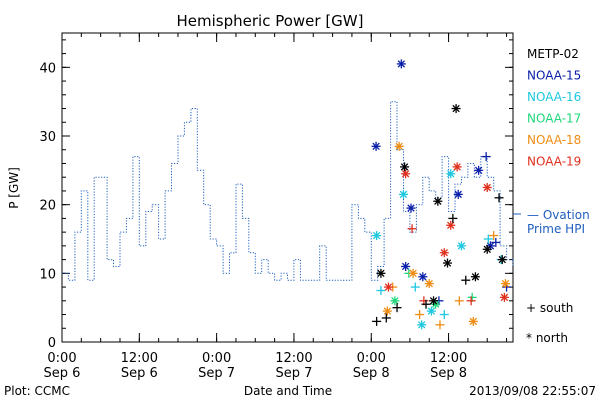 The width and height of the screenshot is (600, 400). Describe the element at coordinates (554, 162) in the screenshot. I see `legend-noaa-19: NOAA-19` at that location.